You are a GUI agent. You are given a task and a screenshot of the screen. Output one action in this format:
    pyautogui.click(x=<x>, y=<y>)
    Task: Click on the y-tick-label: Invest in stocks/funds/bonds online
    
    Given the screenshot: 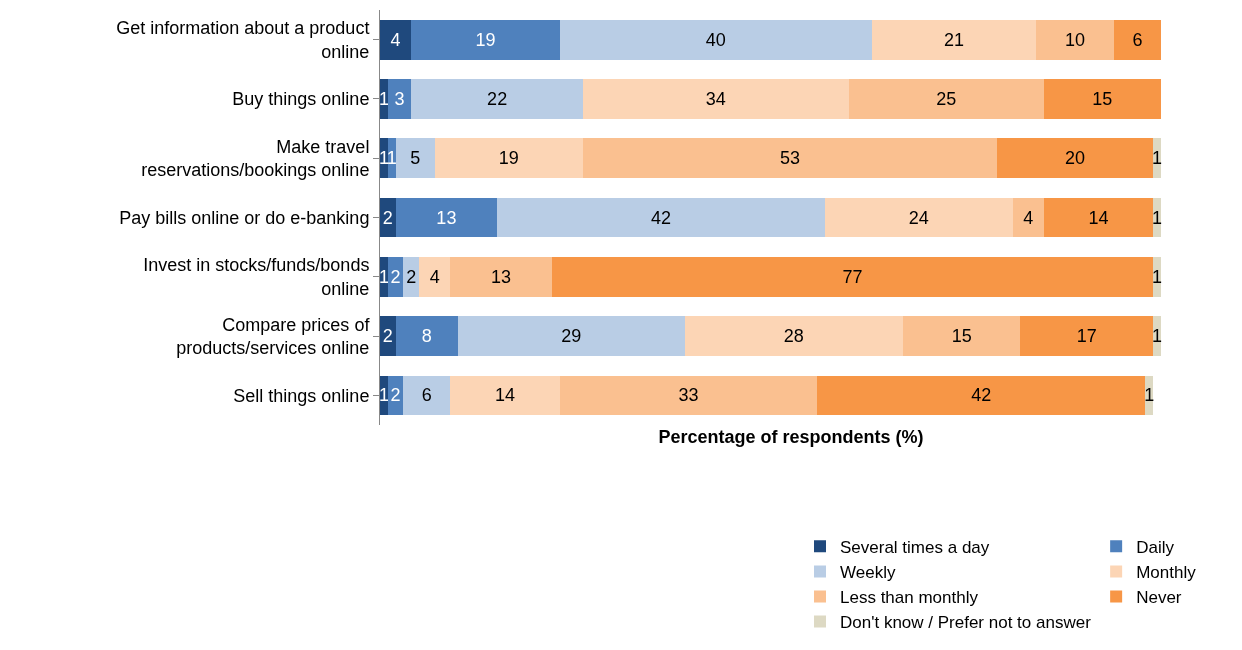 What is the action you would take?
    pyautogui.click(x=256, y=277)
    